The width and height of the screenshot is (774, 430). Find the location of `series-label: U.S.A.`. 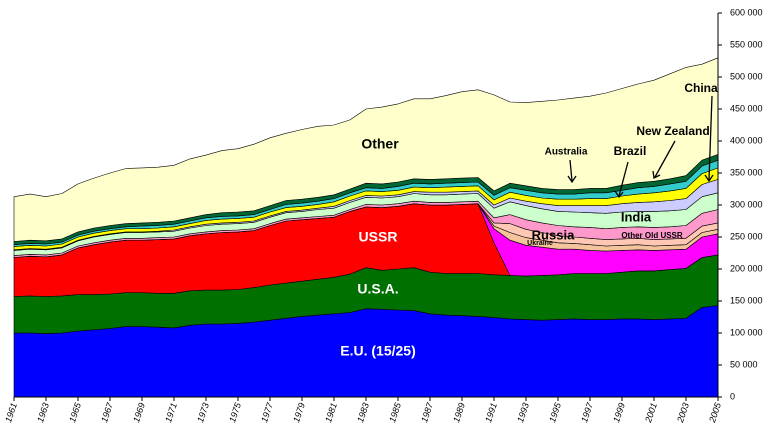

series-label: U.S.A. is located at coordinates (377, 289).